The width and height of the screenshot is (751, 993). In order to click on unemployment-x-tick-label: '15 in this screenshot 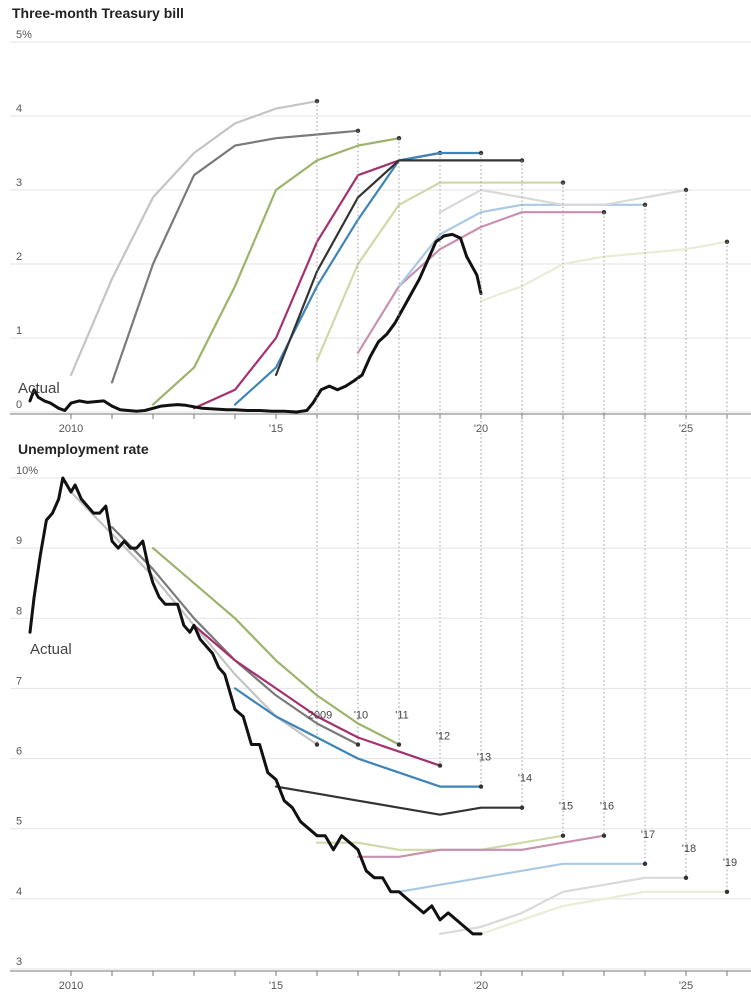, I will do `click(276, 986)`.